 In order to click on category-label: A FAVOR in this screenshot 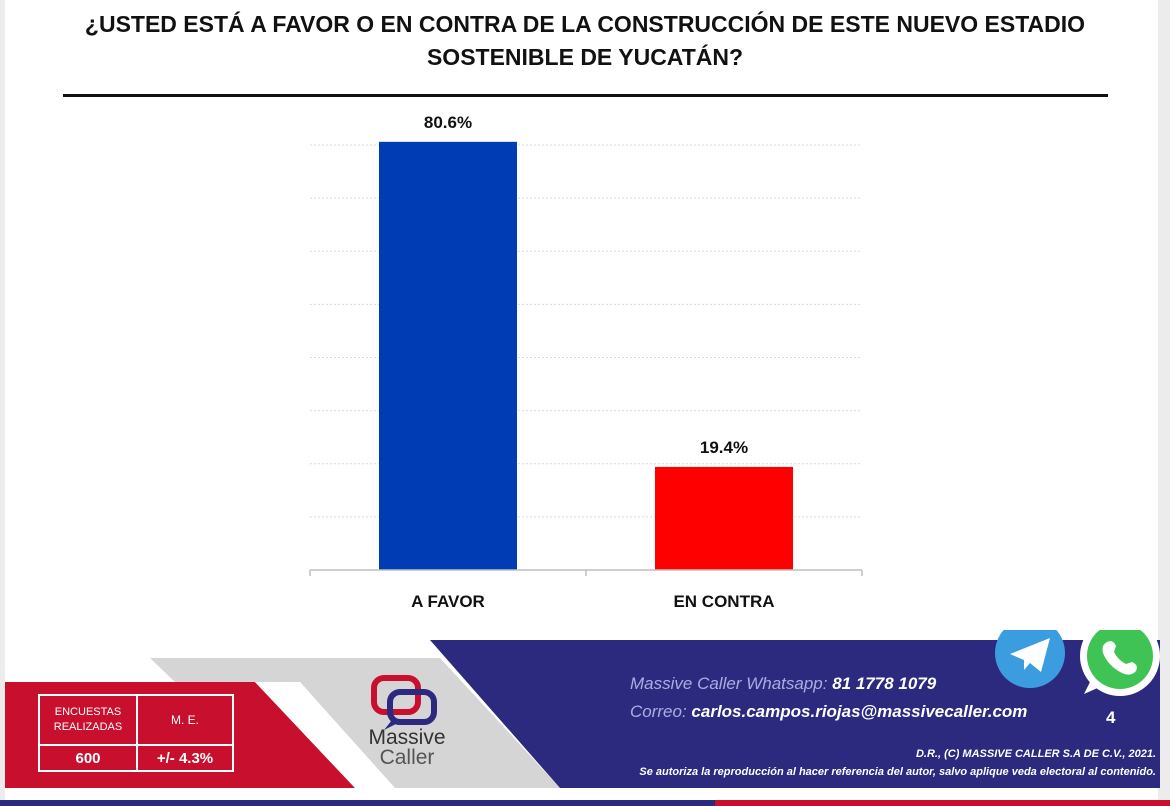, I will do `click(448, 601)`.